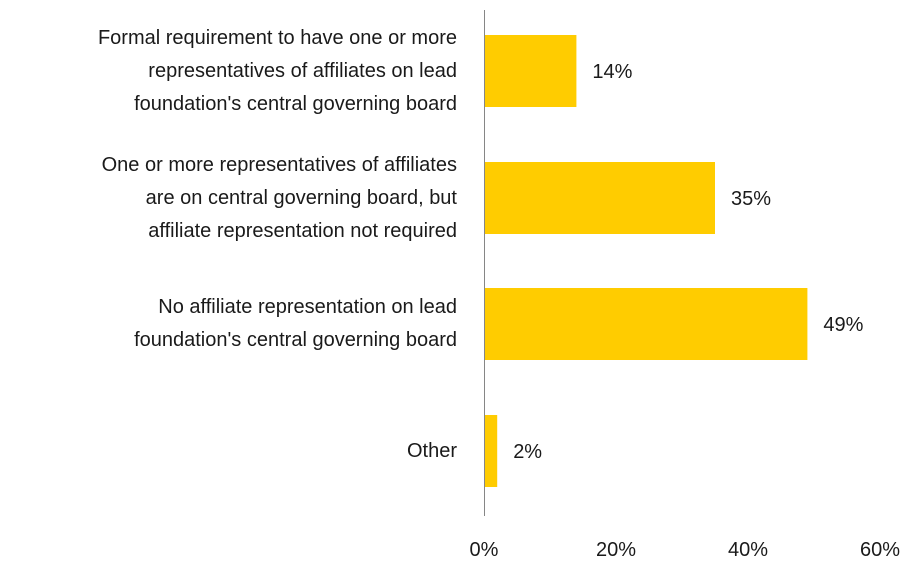  What do you see at coordinates (616, 550) in the screenshot?
I see `x-tick-label: 20%` at bounding box center [616, 550].